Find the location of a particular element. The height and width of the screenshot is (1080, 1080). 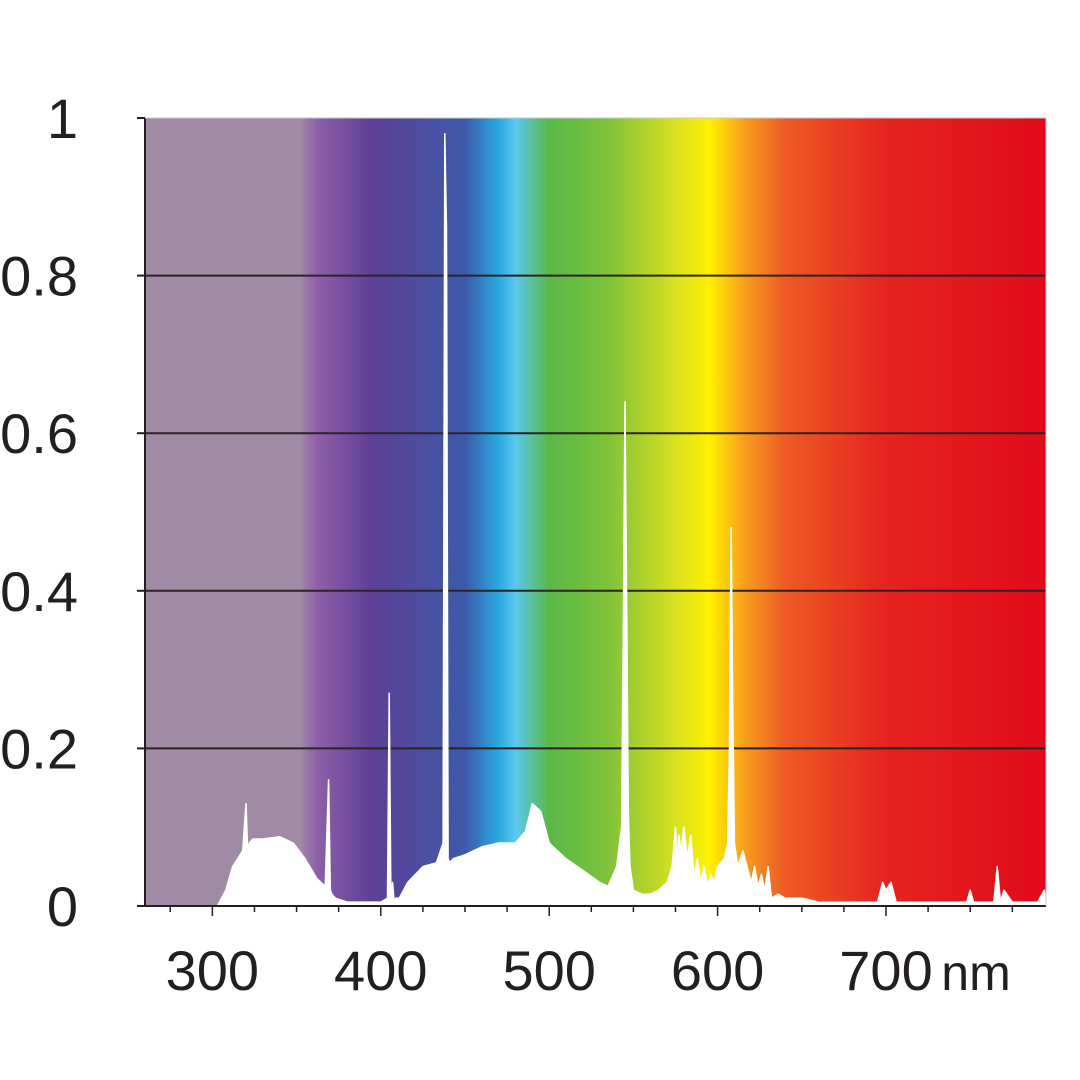

x-tick-label: 700 is located at coordinates (885, 970).